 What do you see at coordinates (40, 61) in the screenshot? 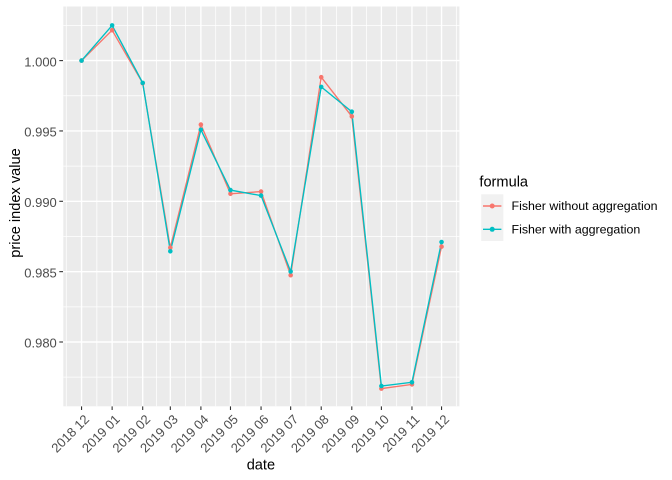
I see `svg-text: 1.000` at bounding box center [40, 61].